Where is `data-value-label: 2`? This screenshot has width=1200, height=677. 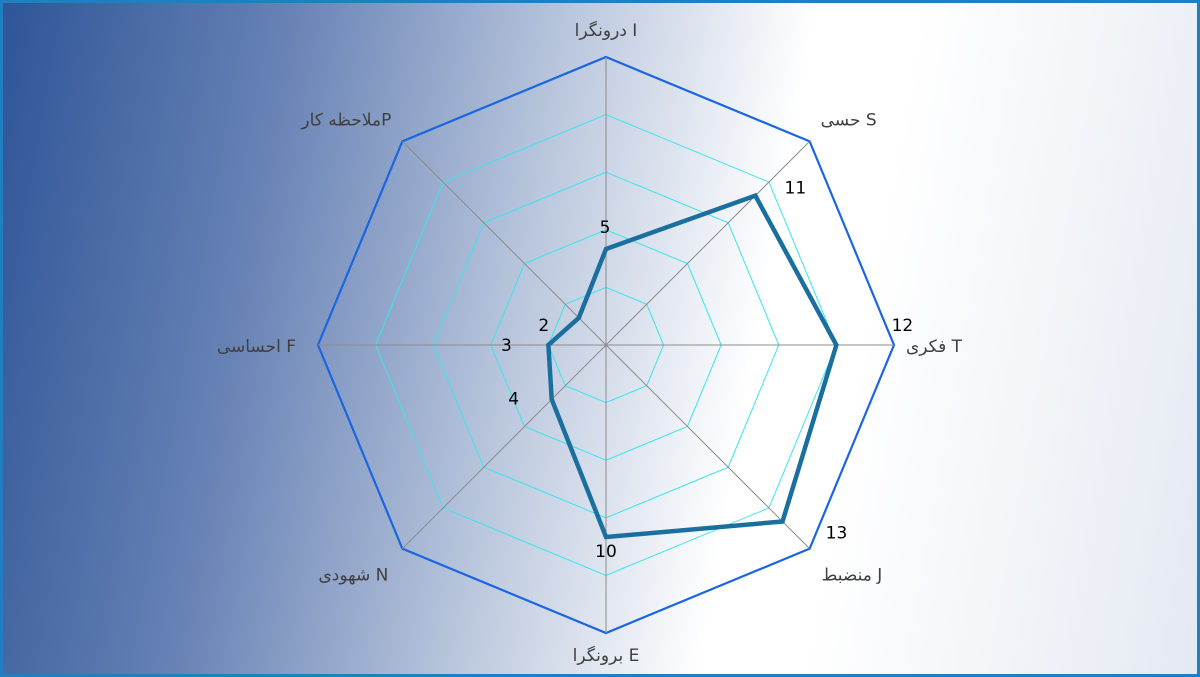 data-value-label: 2 is located at coordinates (543, 326).